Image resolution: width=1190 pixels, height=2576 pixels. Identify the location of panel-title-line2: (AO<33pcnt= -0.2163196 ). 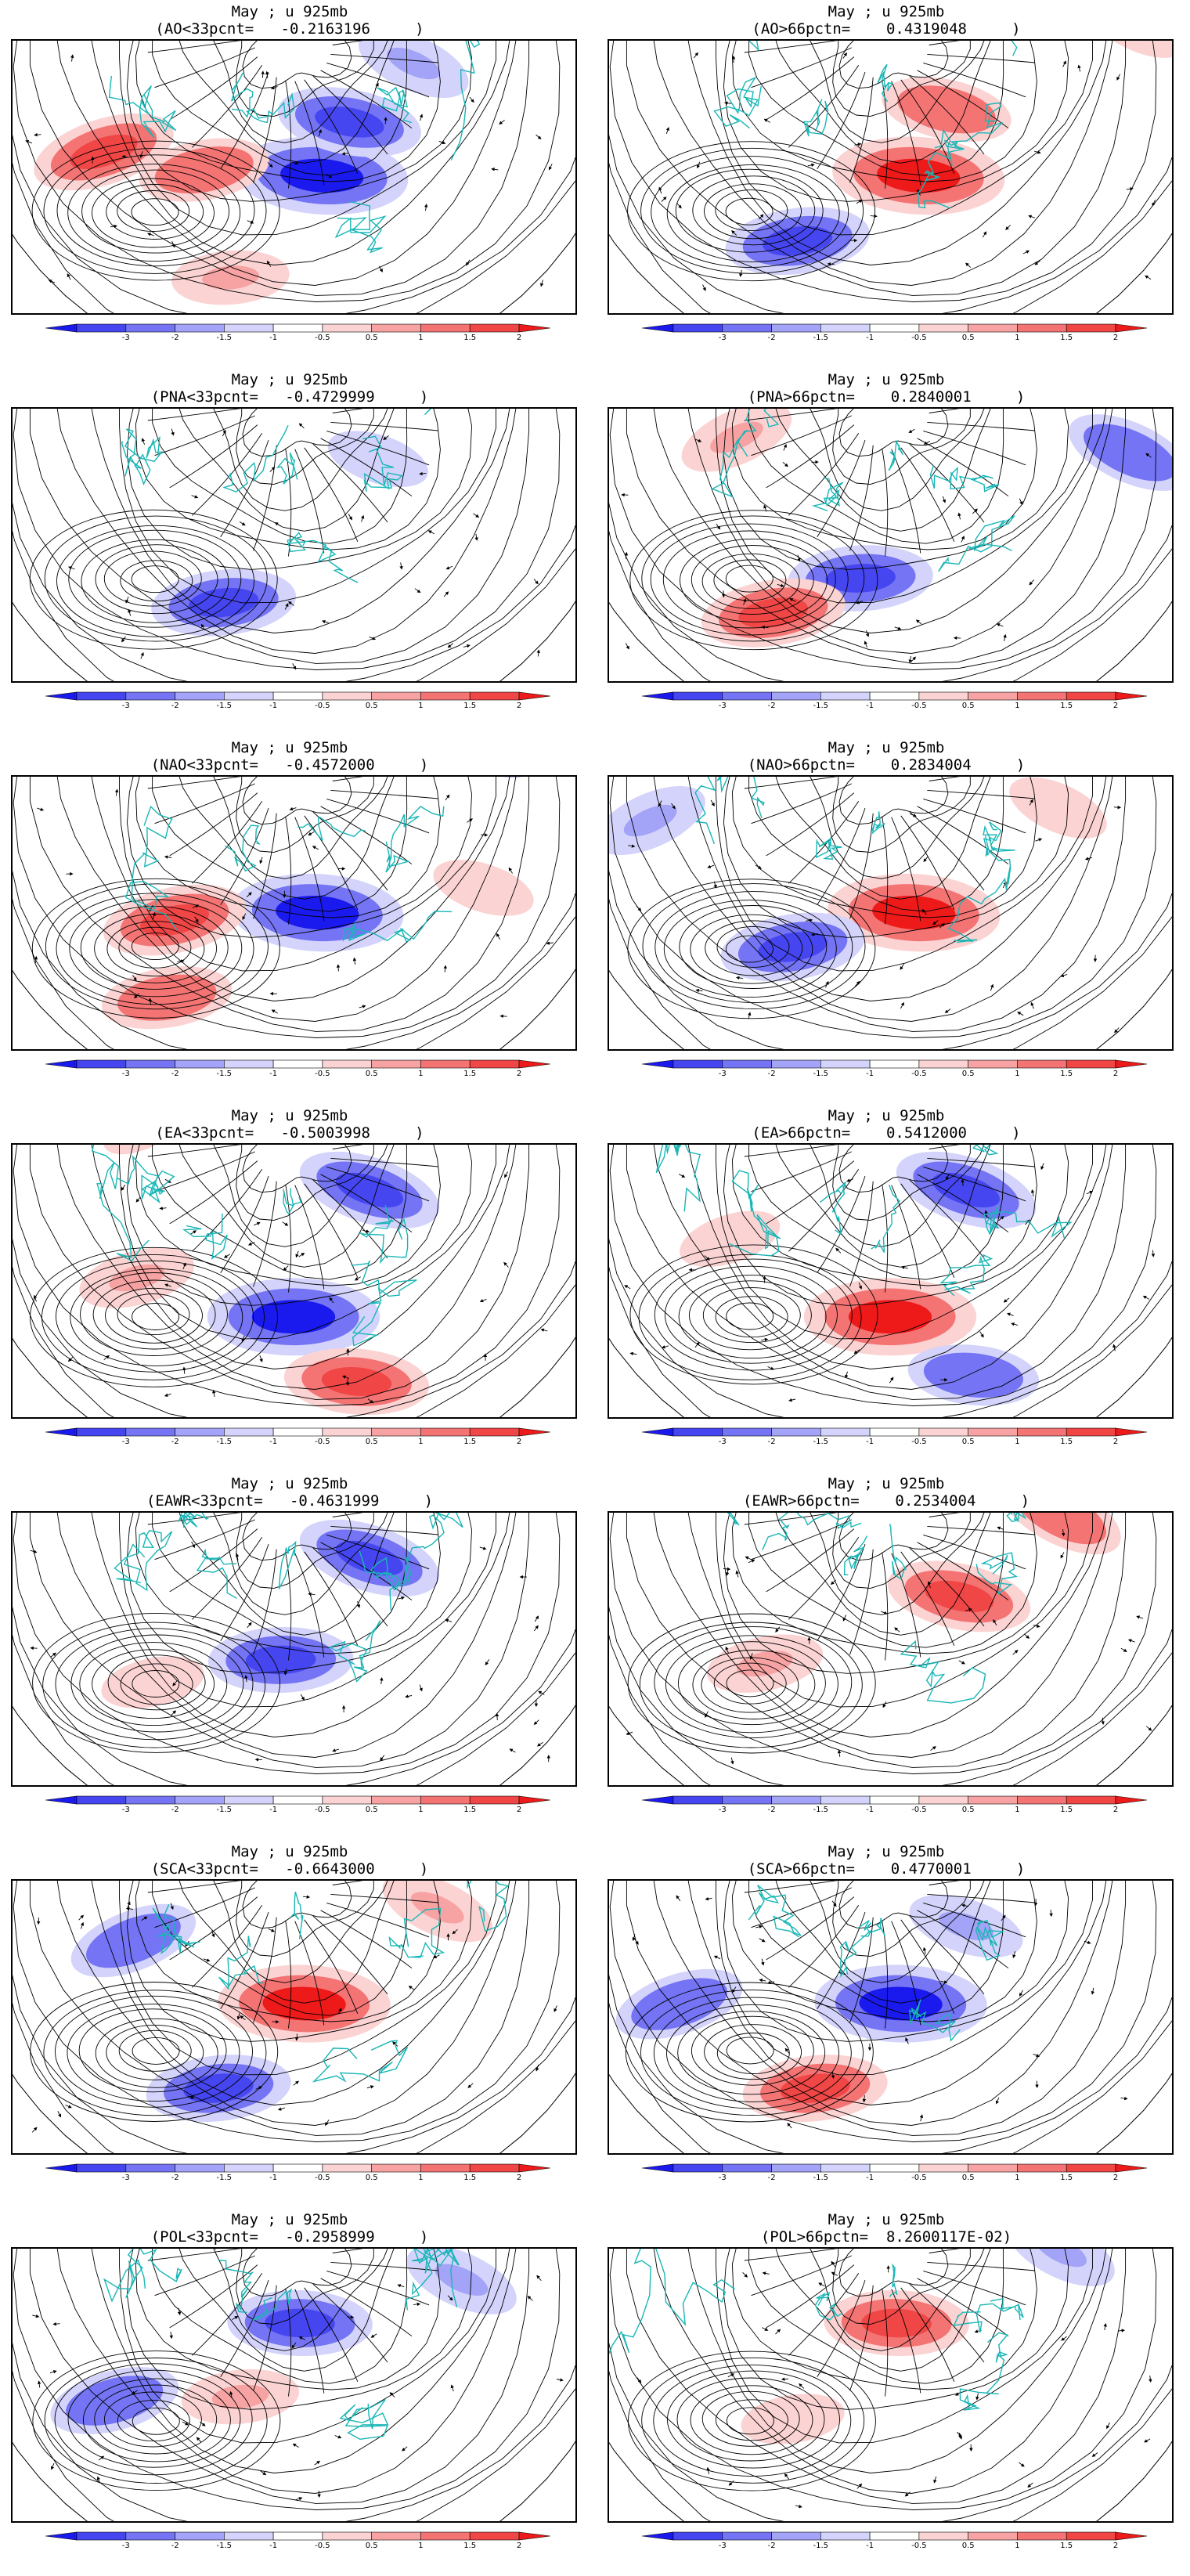
(289, 29).